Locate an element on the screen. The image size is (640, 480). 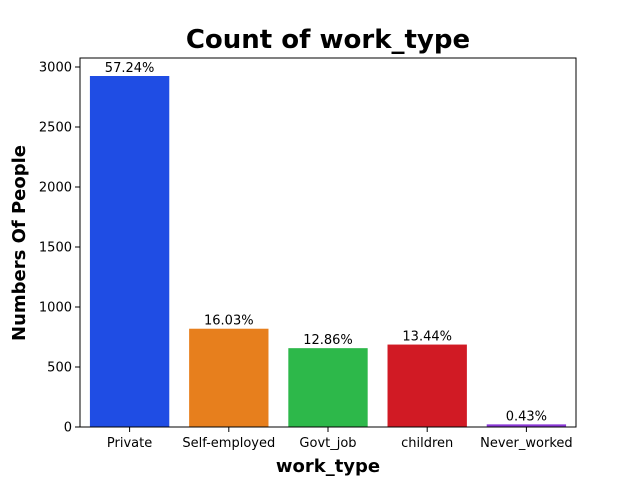
y-tick-label: 1500 is located at coordinates (55, 248).